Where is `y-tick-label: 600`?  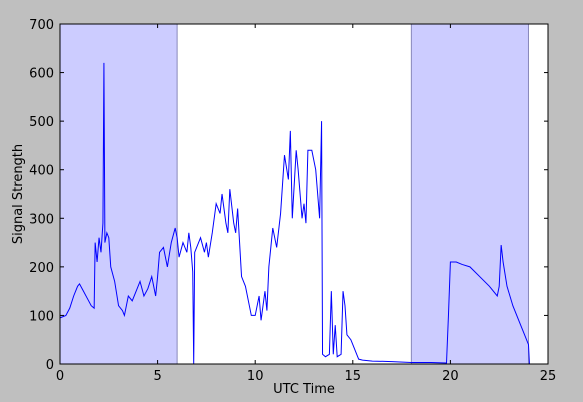 y-tick-label: 600 is located at coordinates (41, 74).